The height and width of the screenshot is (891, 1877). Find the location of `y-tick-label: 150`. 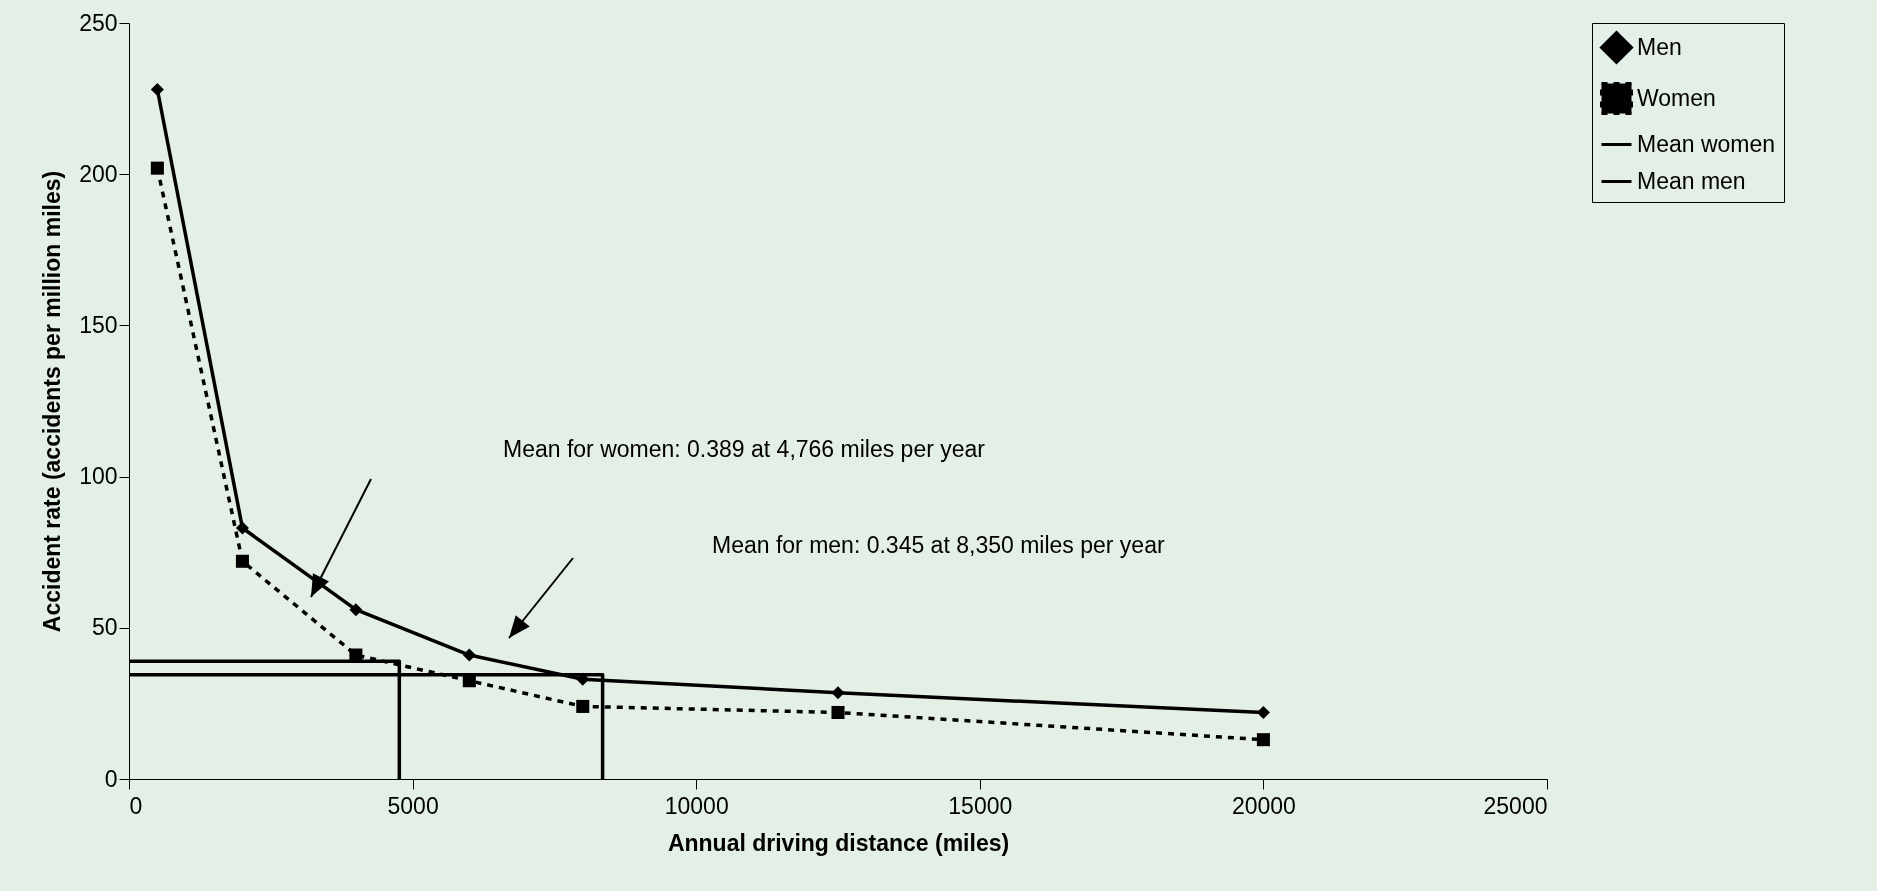

y-tick-label: 150 is located at coordinates (98, 324).